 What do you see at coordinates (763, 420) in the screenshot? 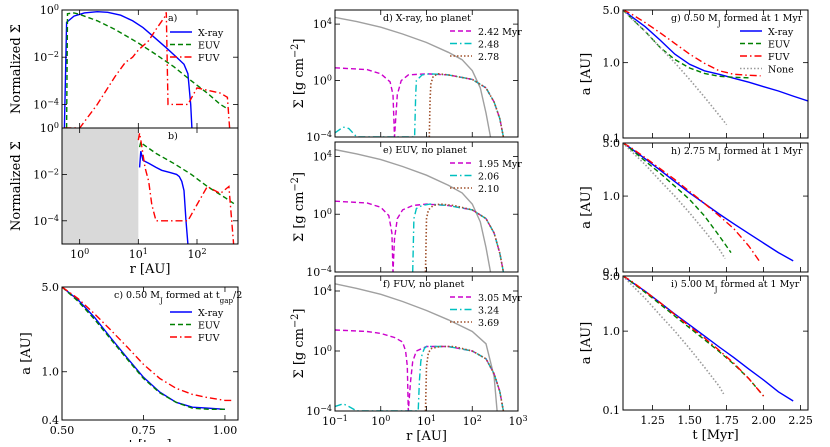
I see `x-tick-label: 2.00` at bounding box center [763, 420].